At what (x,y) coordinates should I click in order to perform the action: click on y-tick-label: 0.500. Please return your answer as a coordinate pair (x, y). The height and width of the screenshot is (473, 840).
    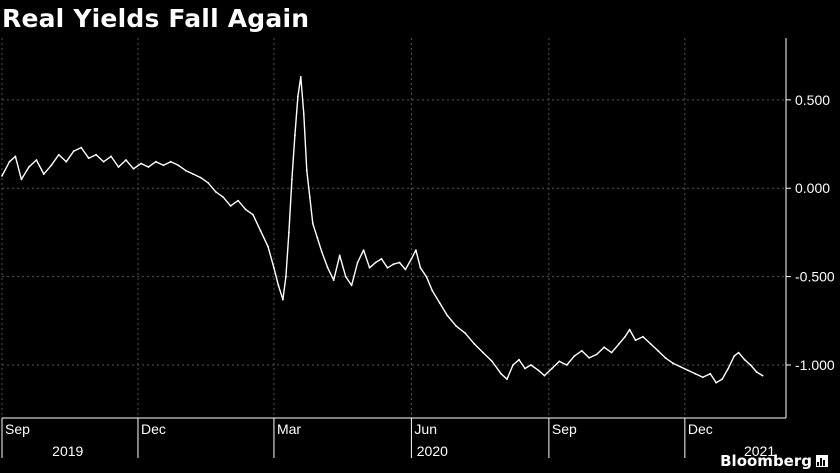
    Looking at the image, I should click on (812, 100).